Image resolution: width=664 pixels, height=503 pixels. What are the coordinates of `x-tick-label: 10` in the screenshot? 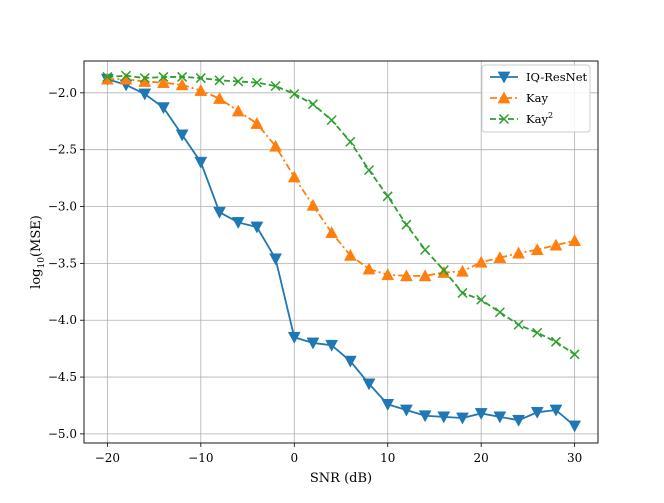 It's located at (387, 458).